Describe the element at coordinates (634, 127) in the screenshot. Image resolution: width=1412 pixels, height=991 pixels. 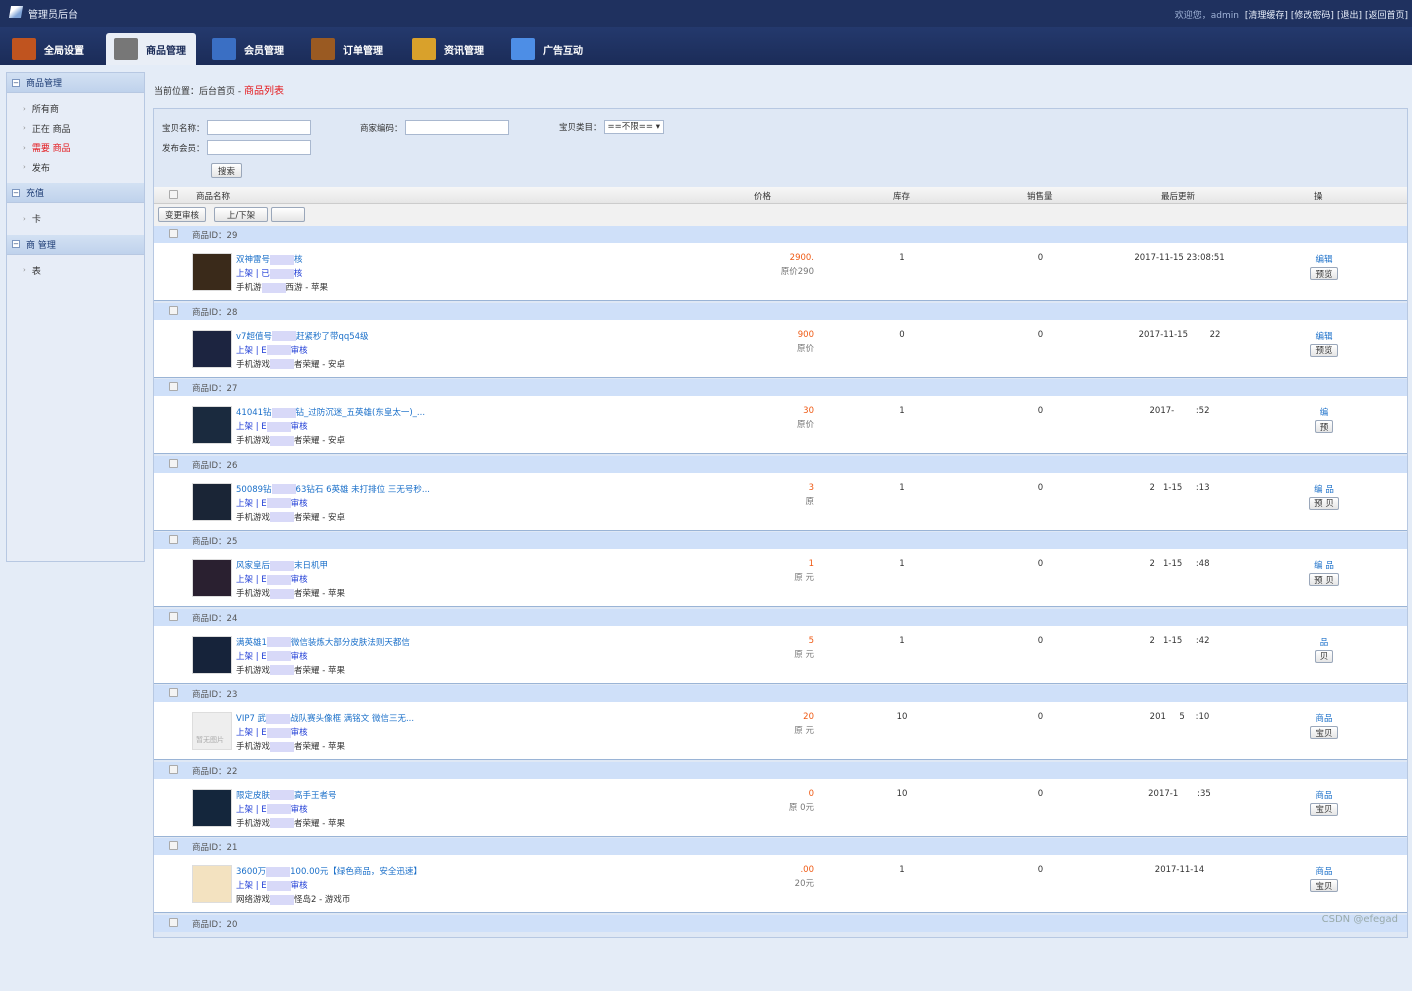
I see `category-select: ==不限== ▾` at that location.